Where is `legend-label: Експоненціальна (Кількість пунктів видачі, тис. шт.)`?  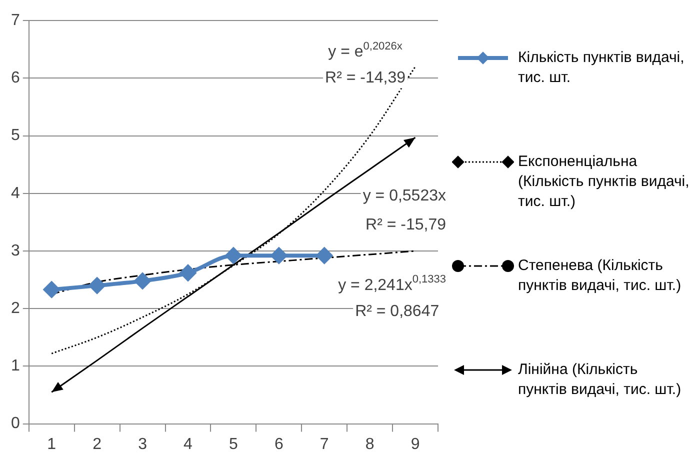 legend-label: Експоненціальна (Кількість пунктів видачі, тис. шт.) is located at coordinates (604, 182).